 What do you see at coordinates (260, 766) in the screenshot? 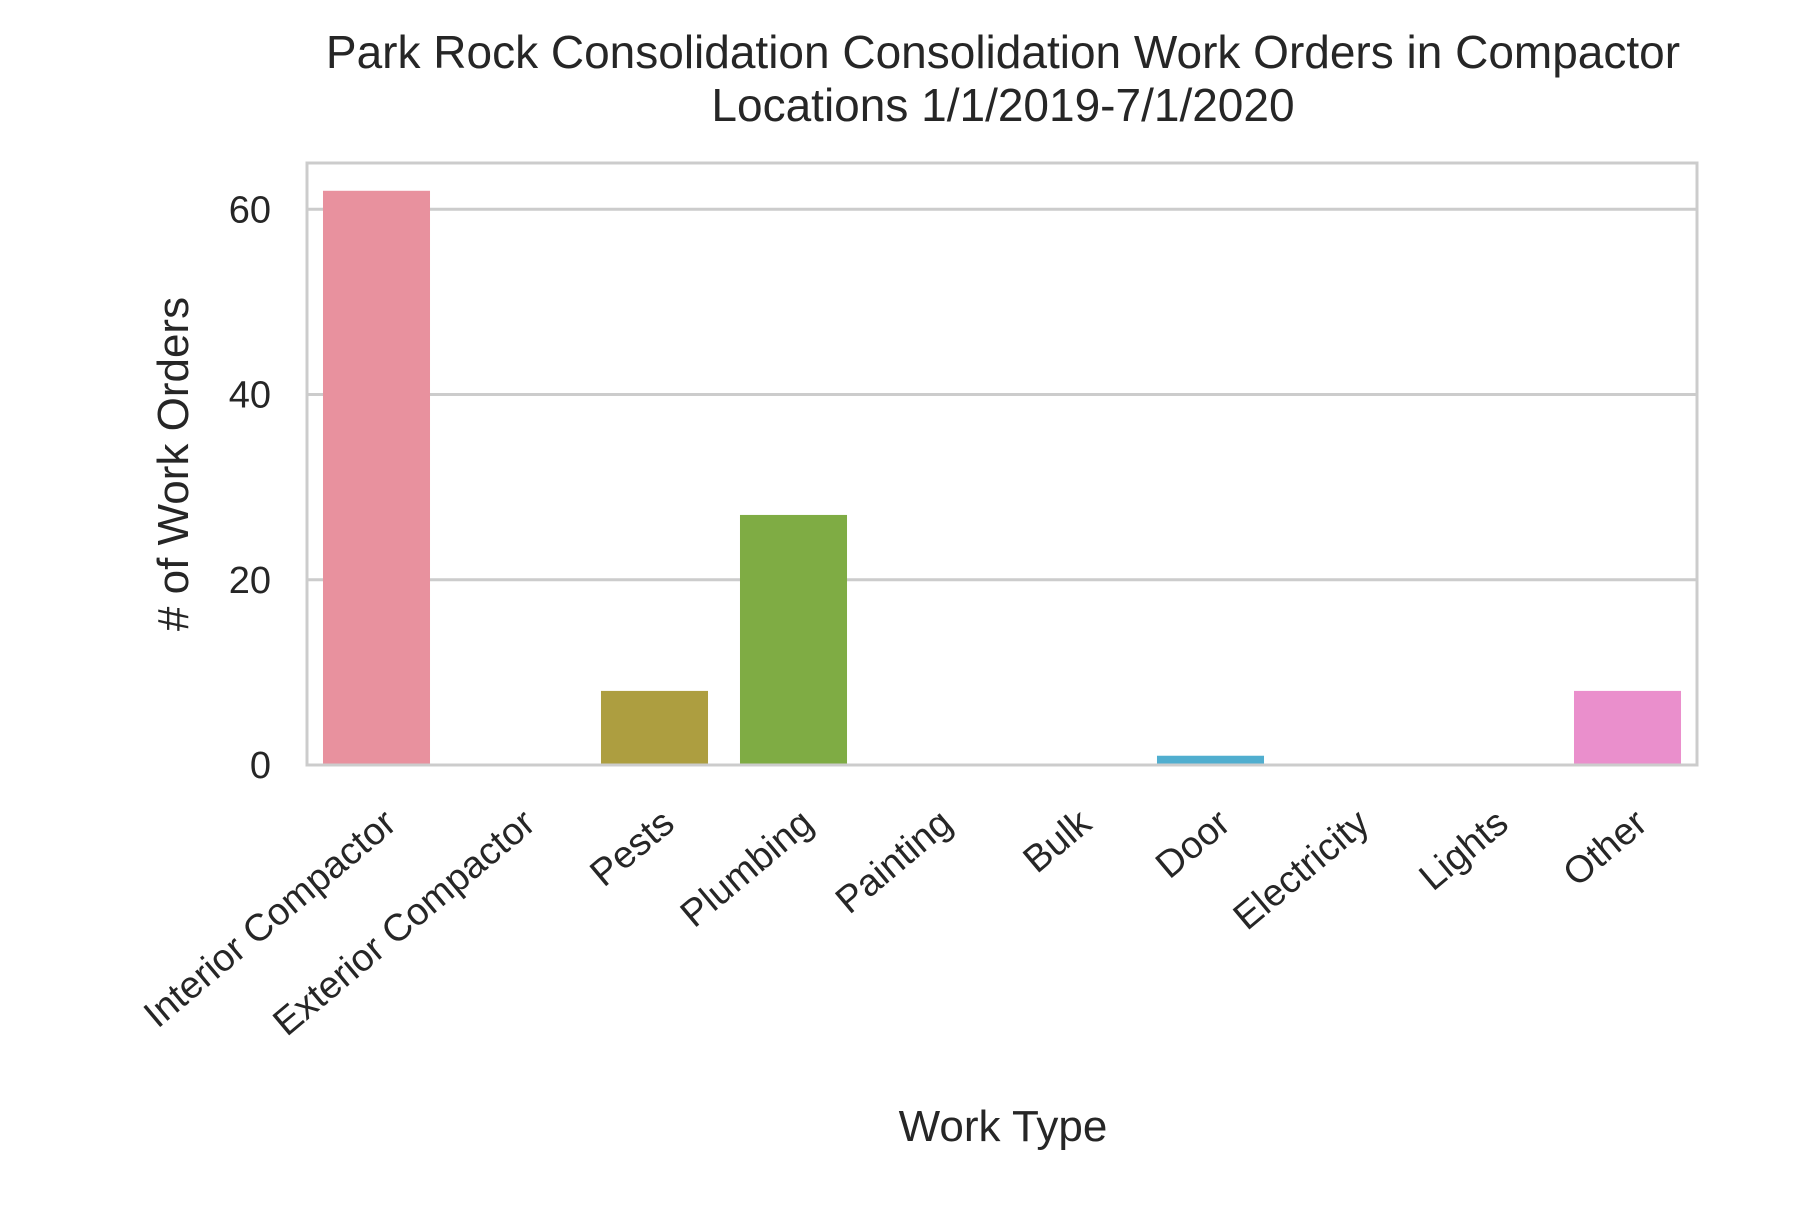
I see `y-tick-label: 0` at bounding box center [260, 766].